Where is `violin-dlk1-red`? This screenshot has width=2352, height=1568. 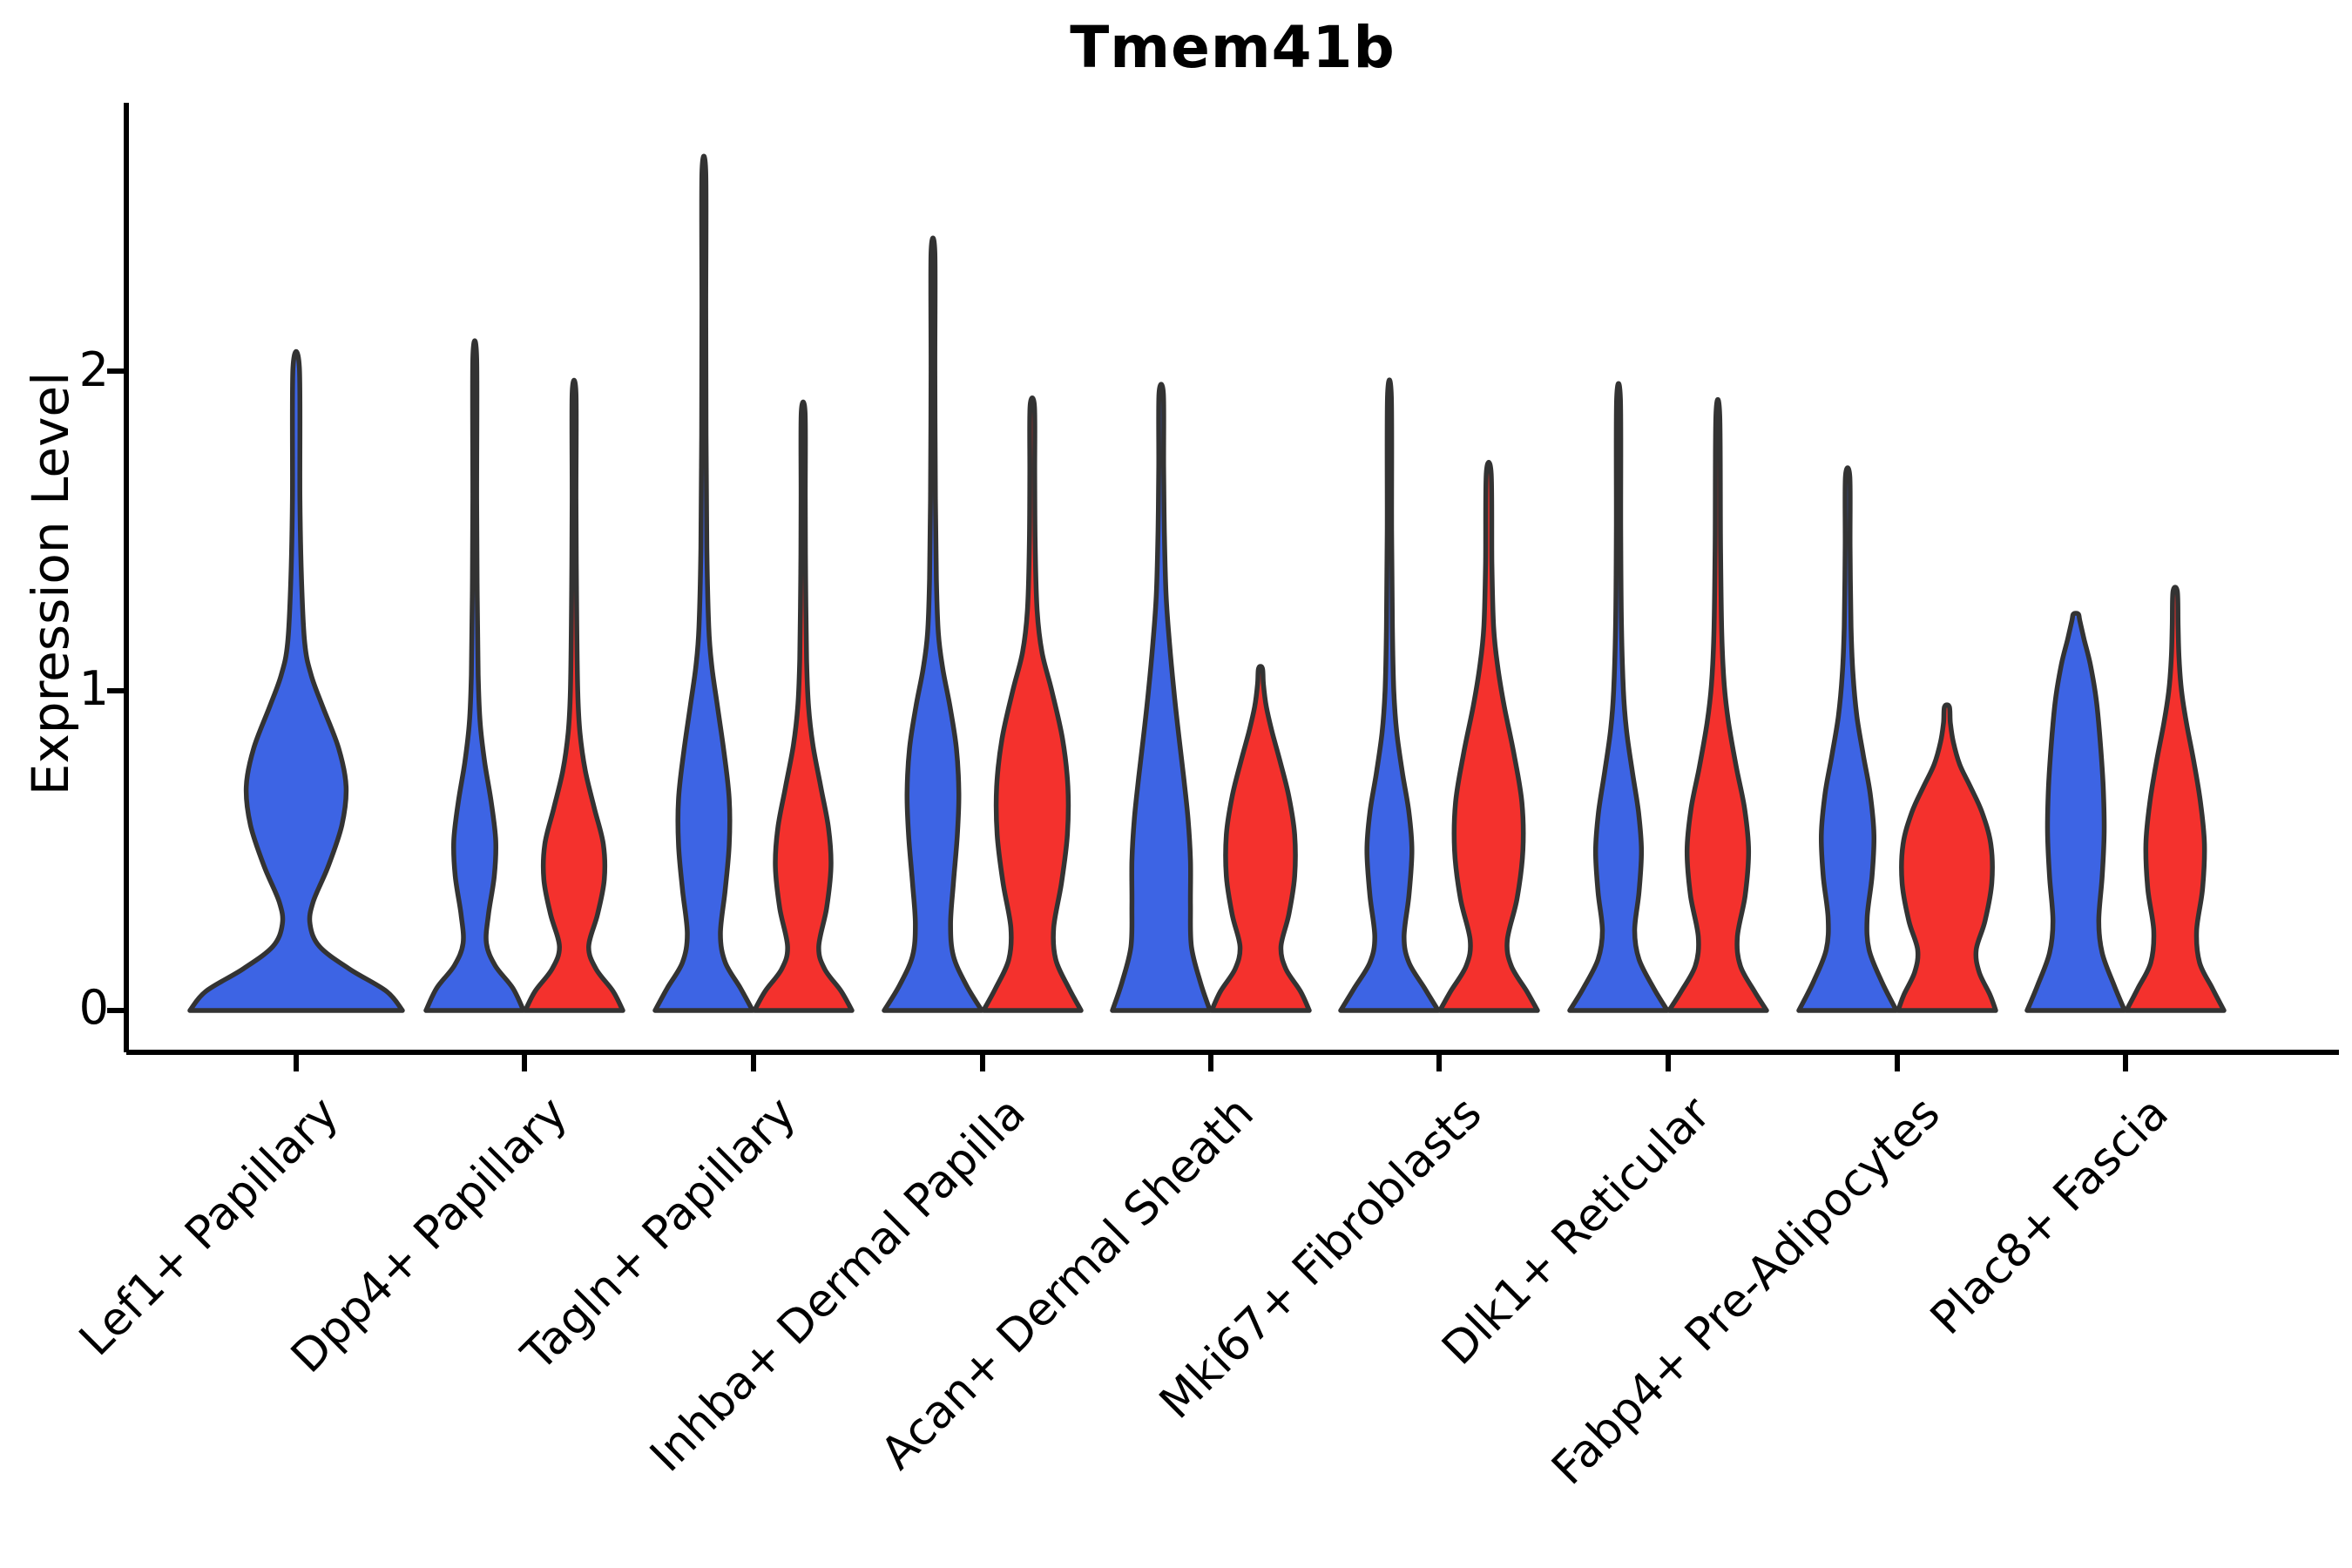
violin-dlk1-red is located at coordinates (1717, 704).